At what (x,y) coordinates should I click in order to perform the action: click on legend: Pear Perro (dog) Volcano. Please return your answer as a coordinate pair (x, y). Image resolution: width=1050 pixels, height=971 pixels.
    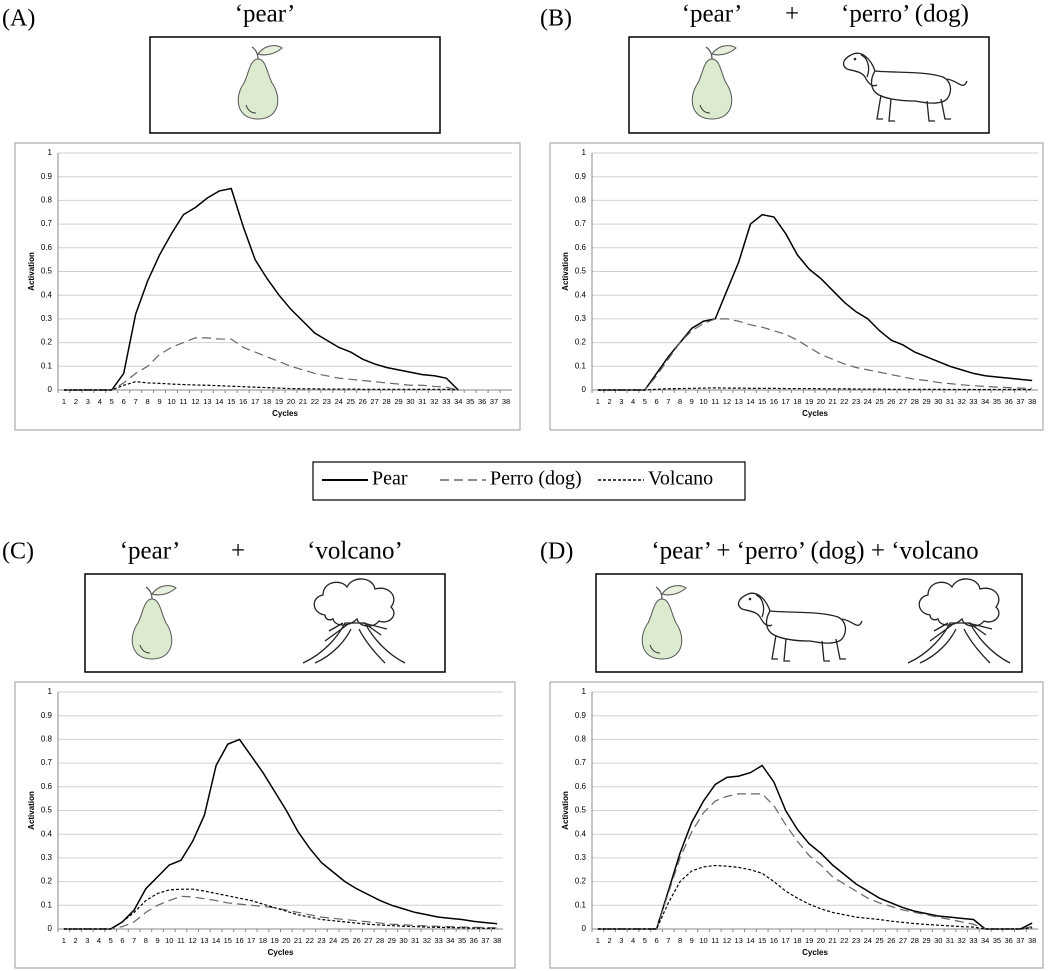
    Looking at the image, I should click on (529, 481).